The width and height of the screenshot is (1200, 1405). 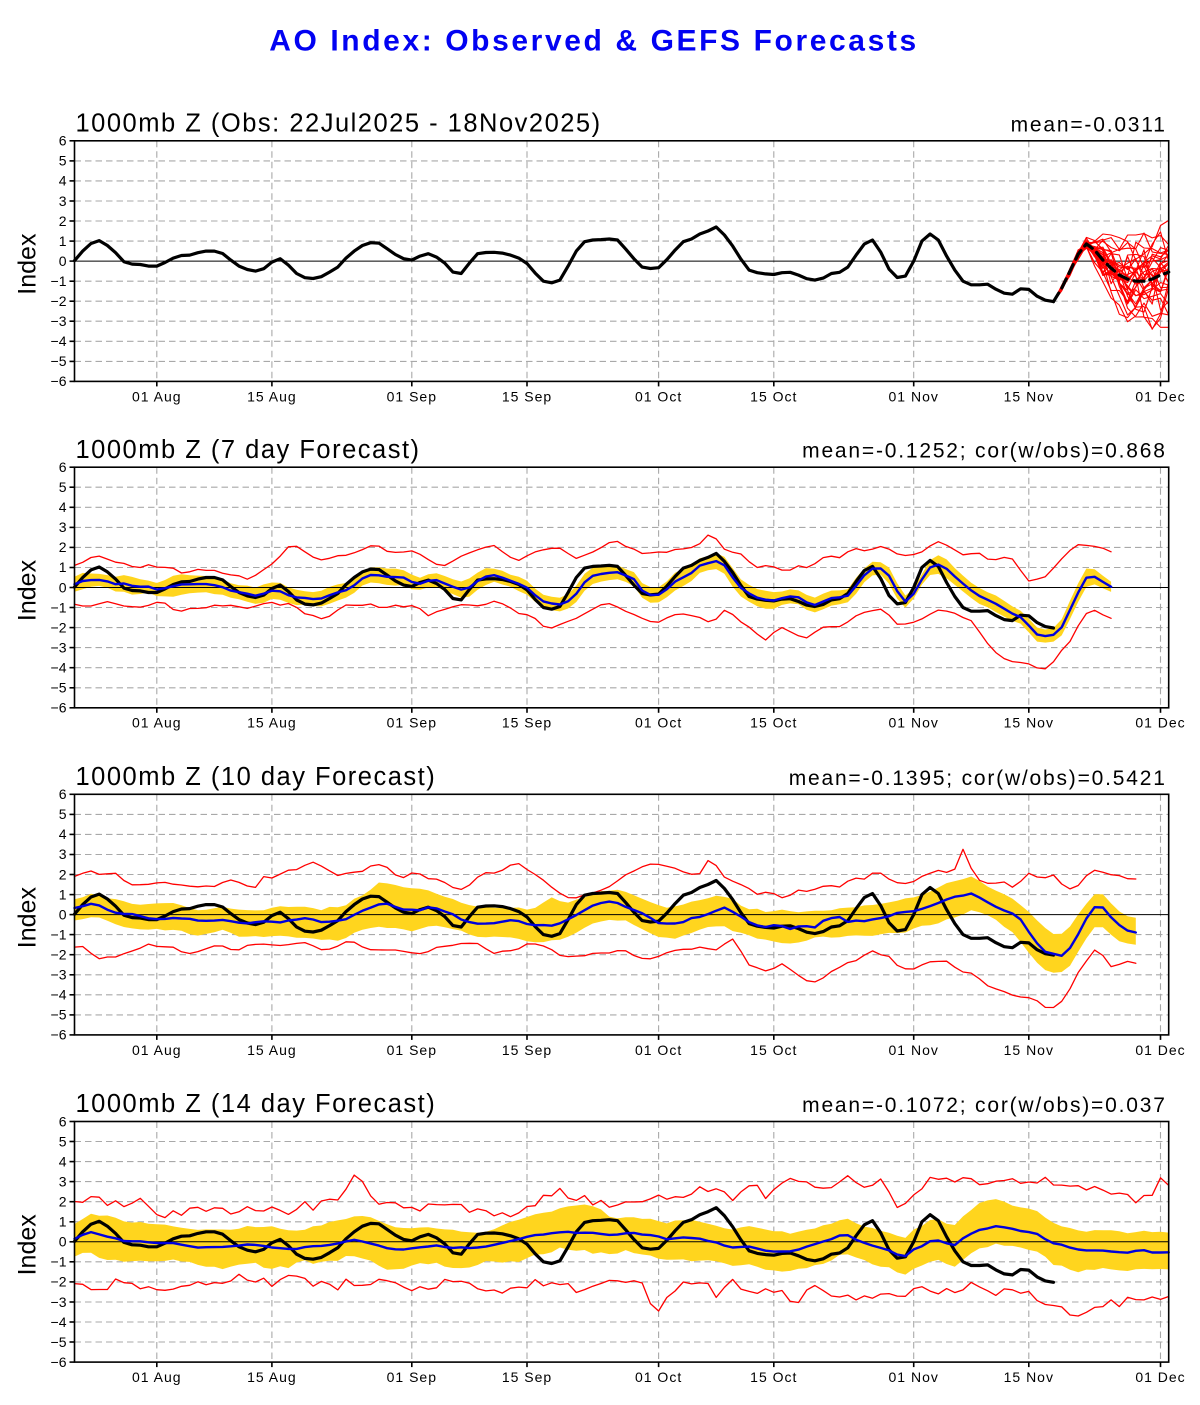 I want to click on svg-text: 1000mb Z (7 day Forecast), so click(x=248, y=450).